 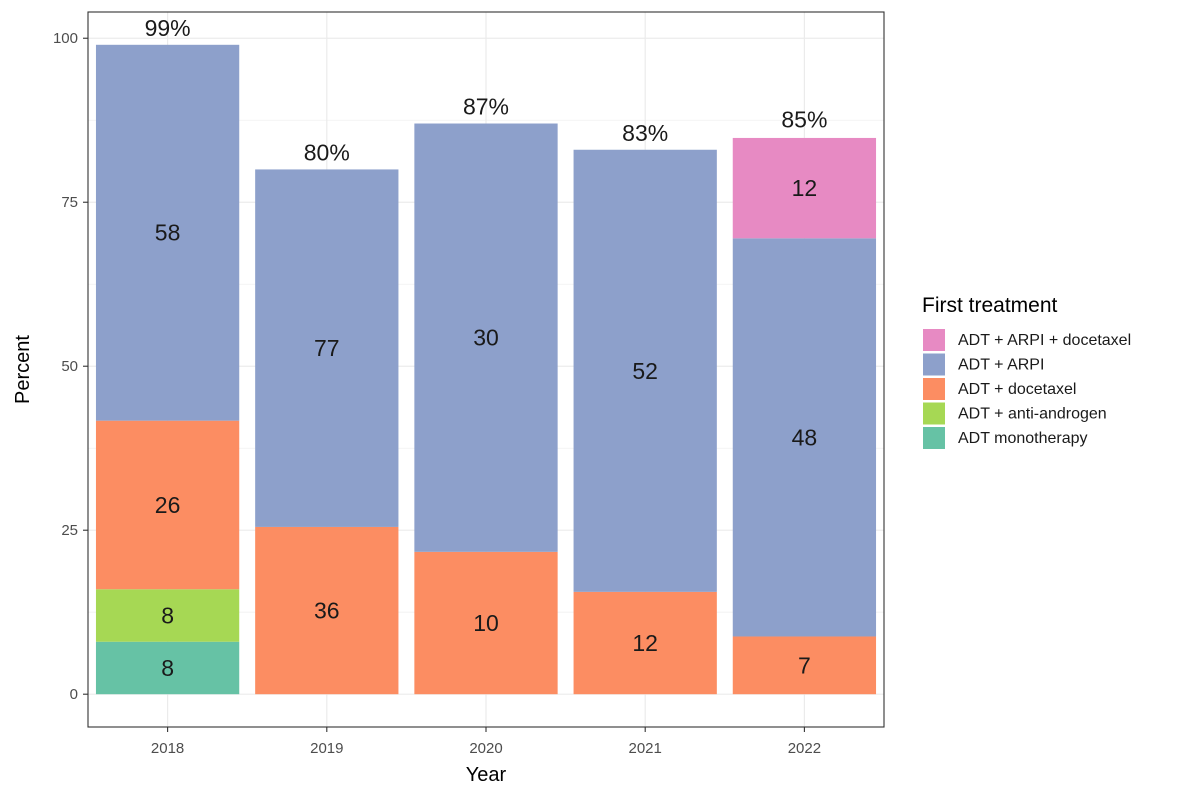 What do you see at coordinates (69, 530) in the screenshot?
I see `y-tick-label: 25` at bounding box center [69, 530].